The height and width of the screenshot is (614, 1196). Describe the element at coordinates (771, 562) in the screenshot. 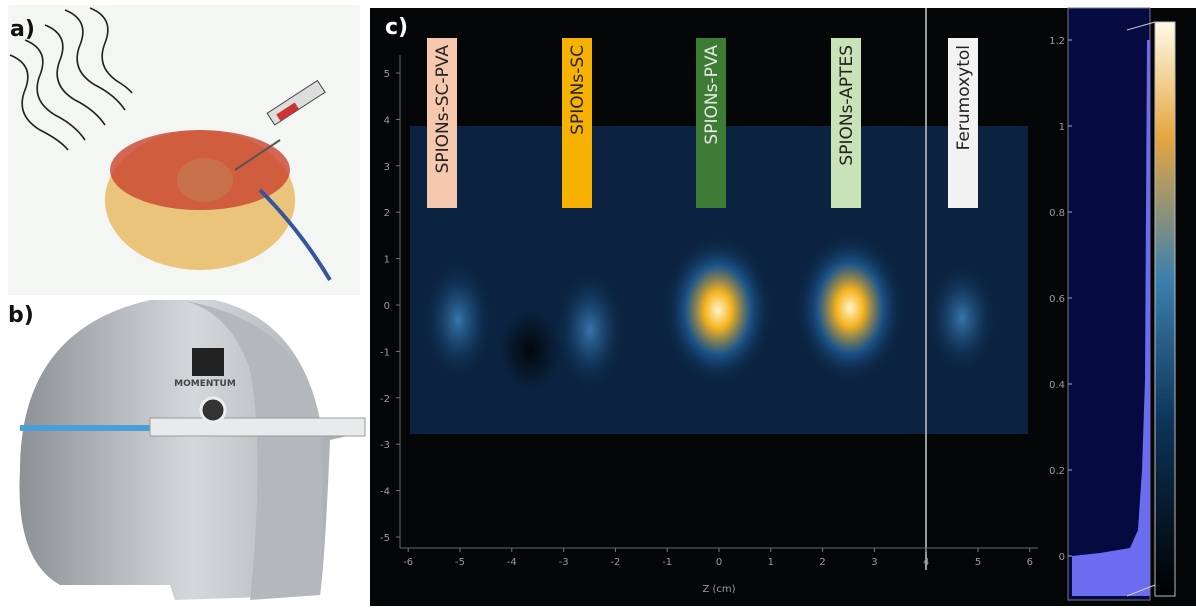

I see `x-tick-label: 1` at that location.